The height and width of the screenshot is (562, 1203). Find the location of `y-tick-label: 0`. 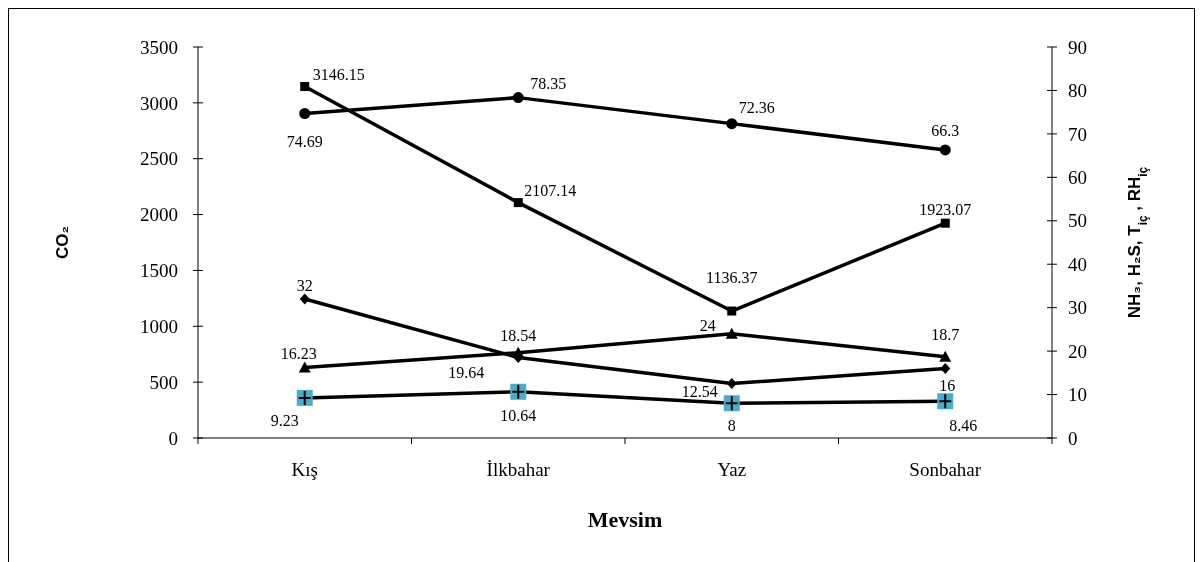

y-tick-label: 0 is located at coordinates (173, 438).